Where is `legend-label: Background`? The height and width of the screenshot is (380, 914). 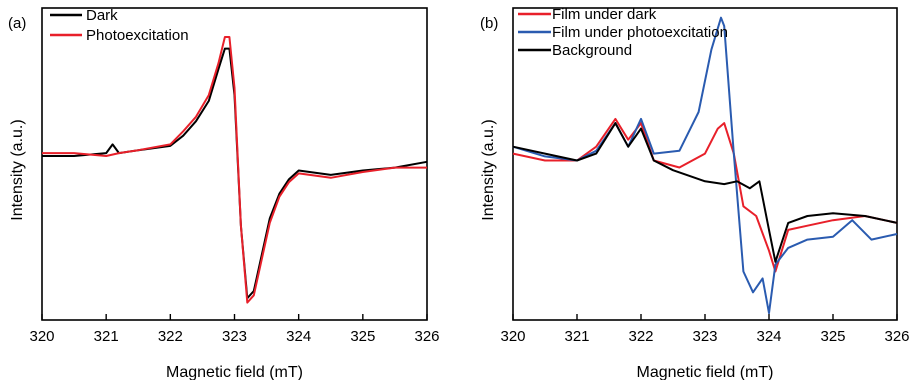 legend-label: Background is located at coordinates (592, 50).